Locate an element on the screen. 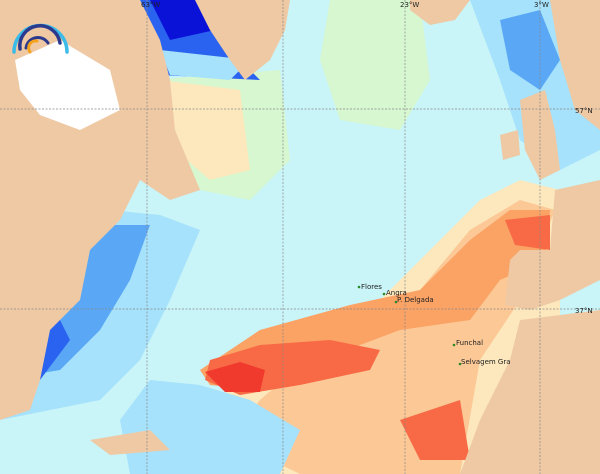 The width and height of the screenshot is (600, 474). place-ponta-delgada: P. Delgada is located at coordinates (415, 300).